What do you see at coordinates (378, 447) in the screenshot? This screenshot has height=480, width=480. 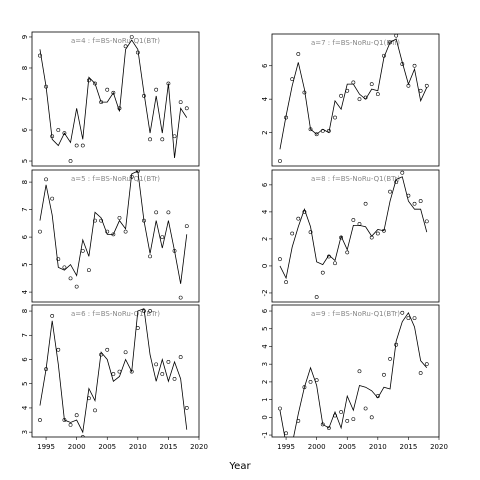 I see `x-tick-label: 2010` at bounding box center [378, 447].